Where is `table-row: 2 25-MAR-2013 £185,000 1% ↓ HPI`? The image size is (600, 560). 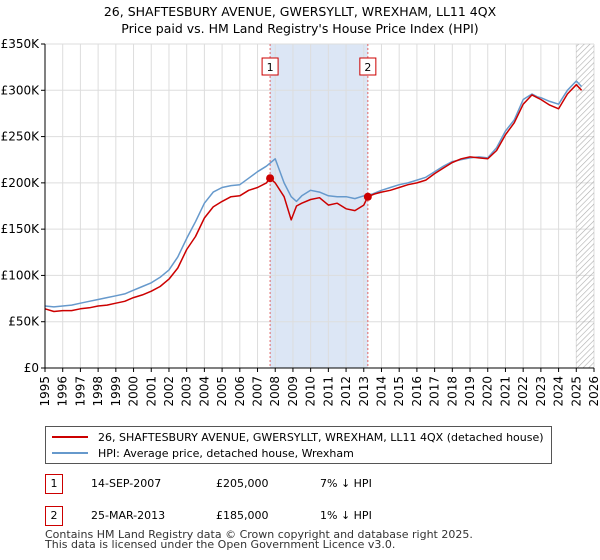
table-row: 2 25-MAR-2013 £185,000 1% ↓ HPI is located at coordinates (245, 516).